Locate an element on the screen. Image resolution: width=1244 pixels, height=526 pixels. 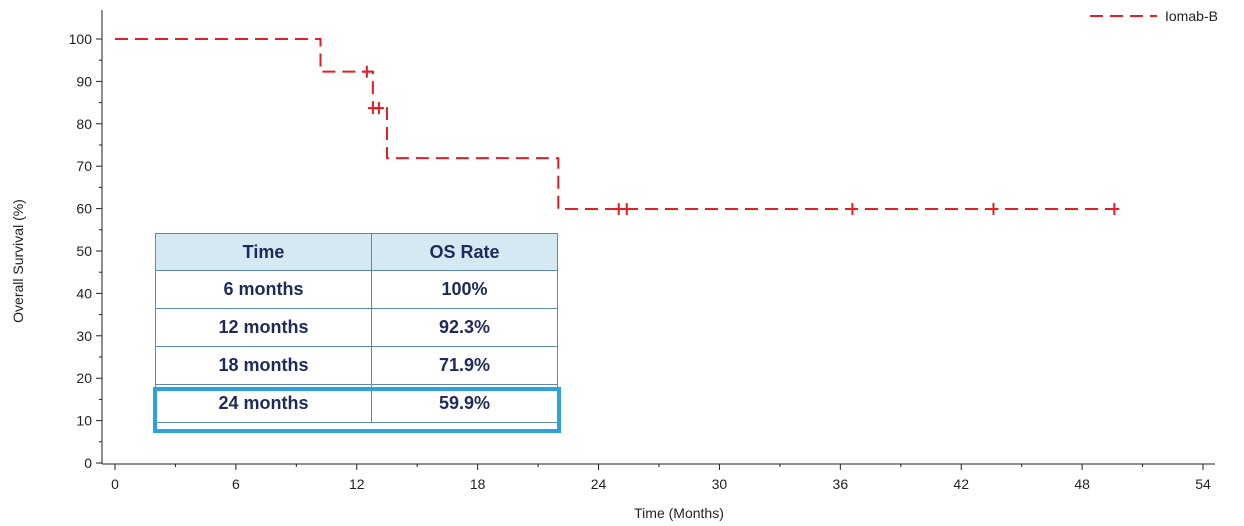
table-header-os-rate: OS Rate is located at coordinates (464, 252).